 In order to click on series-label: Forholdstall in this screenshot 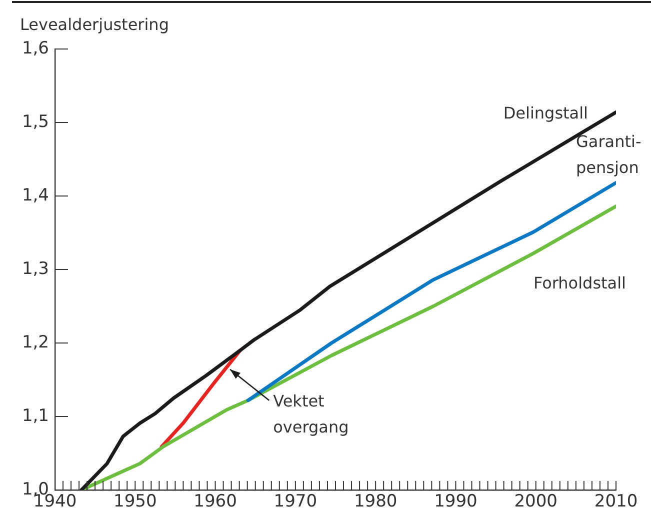, I will do `click(579, 282)`.